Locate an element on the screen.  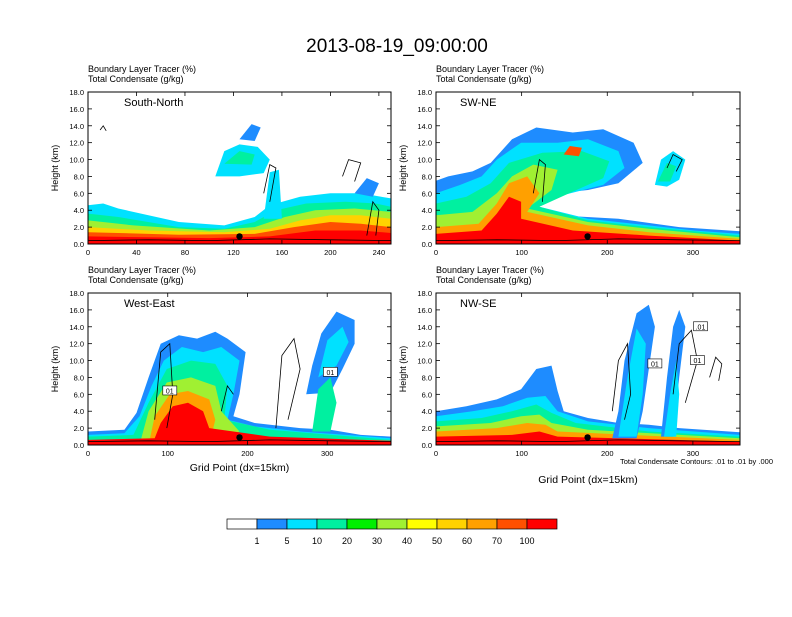
colorbar-label: 5 is located at coordinates (286, 541).